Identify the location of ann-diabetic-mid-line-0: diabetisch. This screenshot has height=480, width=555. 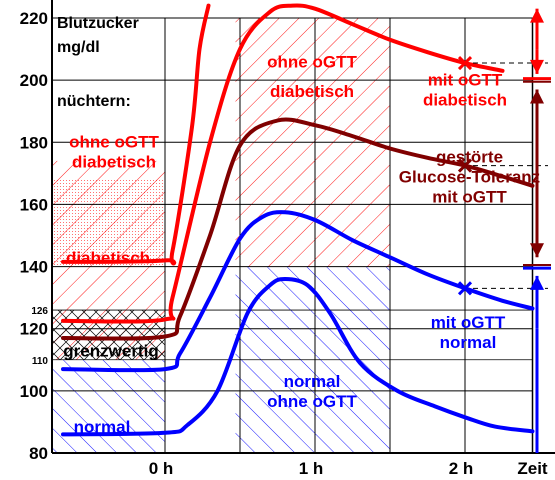
(312, 91).